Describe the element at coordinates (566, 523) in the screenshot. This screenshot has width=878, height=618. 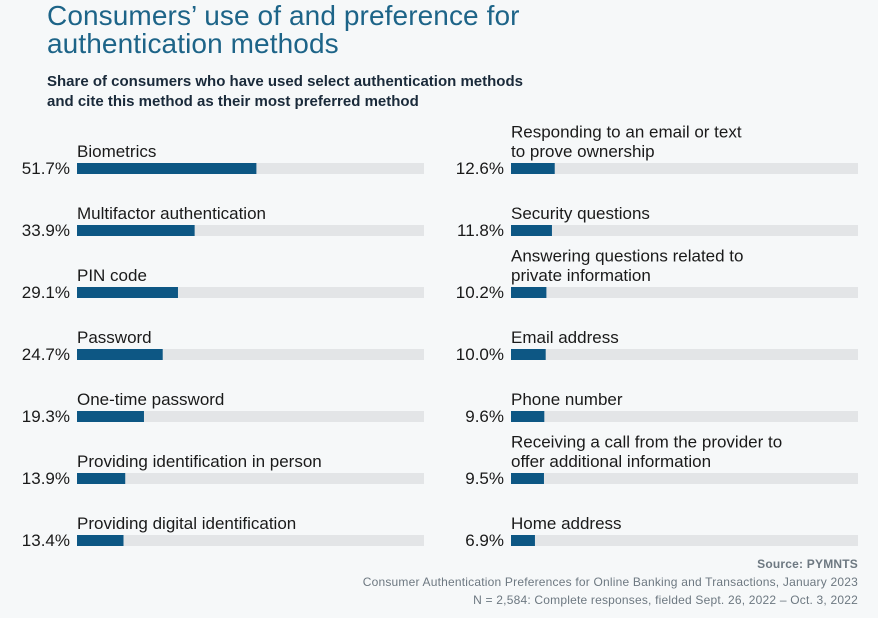
I see `category-label: Home address` at that location.